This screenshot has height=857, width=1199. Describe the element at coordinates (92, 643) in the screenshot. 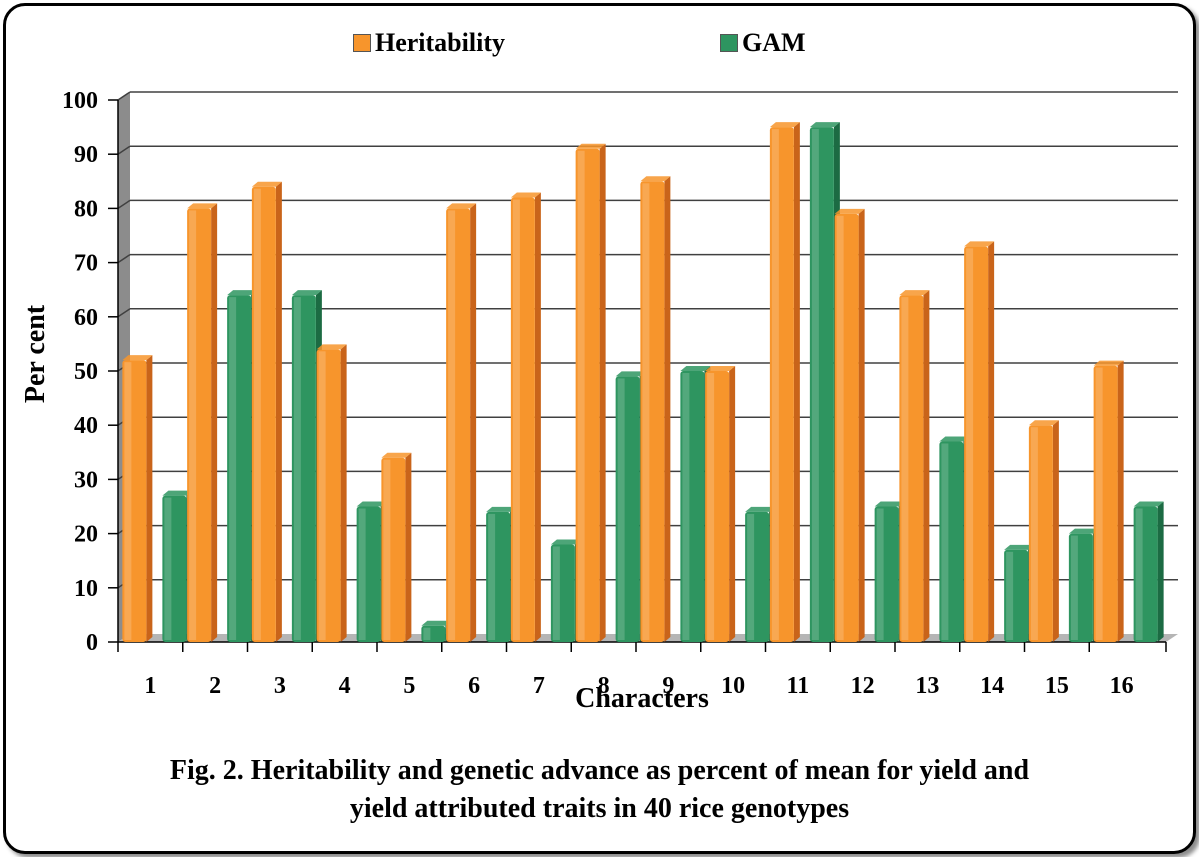

I see `y-tick-label: 0` at that location.